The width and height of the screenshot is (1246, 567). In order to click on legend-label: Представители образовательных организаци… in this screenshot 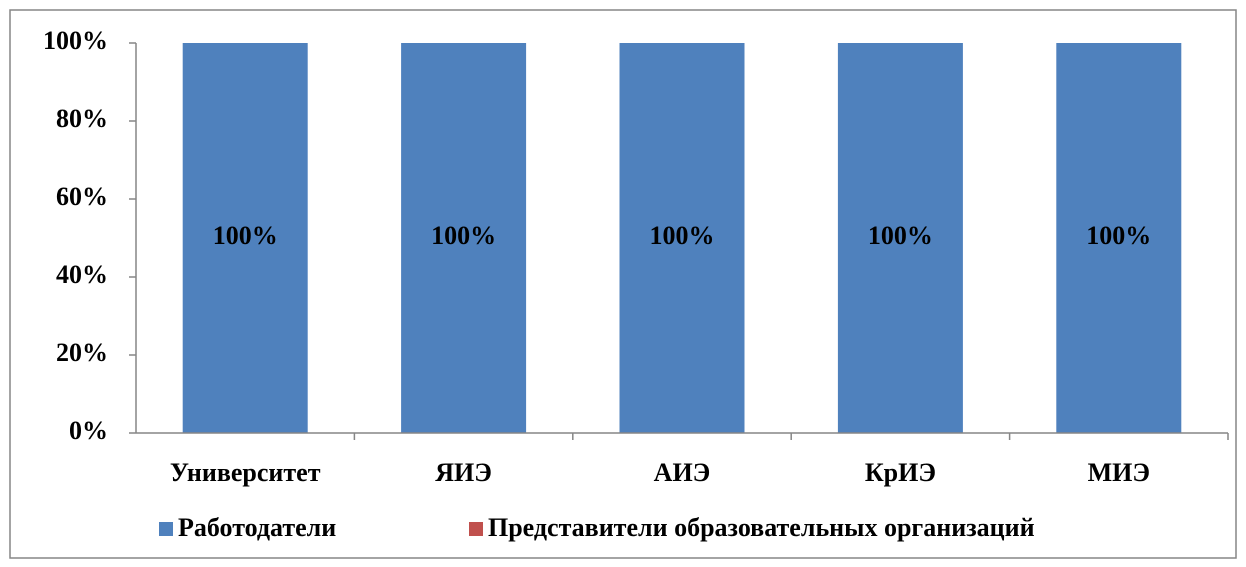, I will do `click(761, 527)`.